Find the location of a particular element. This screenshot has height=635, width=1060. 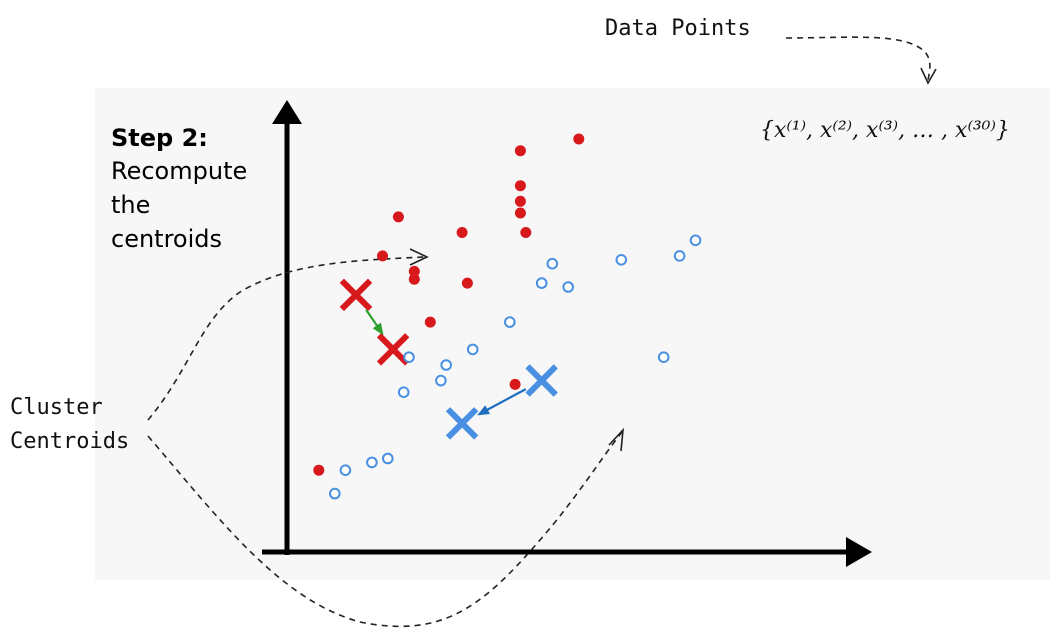

red-centroid-updated is located at coordinates (393, 349).